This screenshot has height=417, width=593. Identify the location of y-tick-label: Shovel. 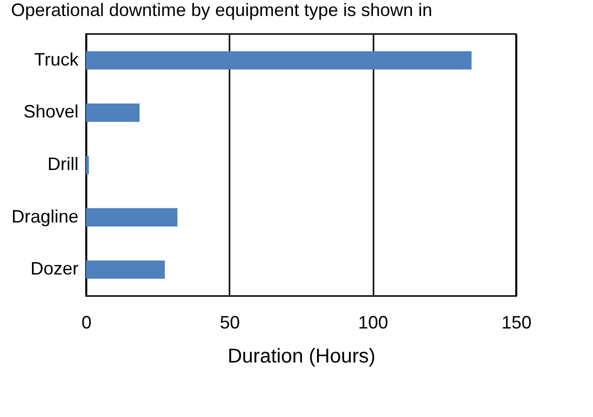
(50, 112).